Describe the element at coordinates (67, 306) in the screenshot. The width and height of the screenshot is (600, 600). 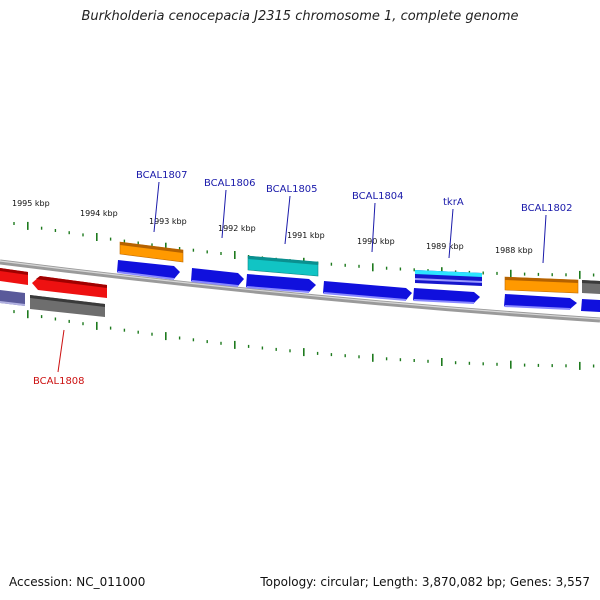
I see `gene-feature-gray-left` at that location.